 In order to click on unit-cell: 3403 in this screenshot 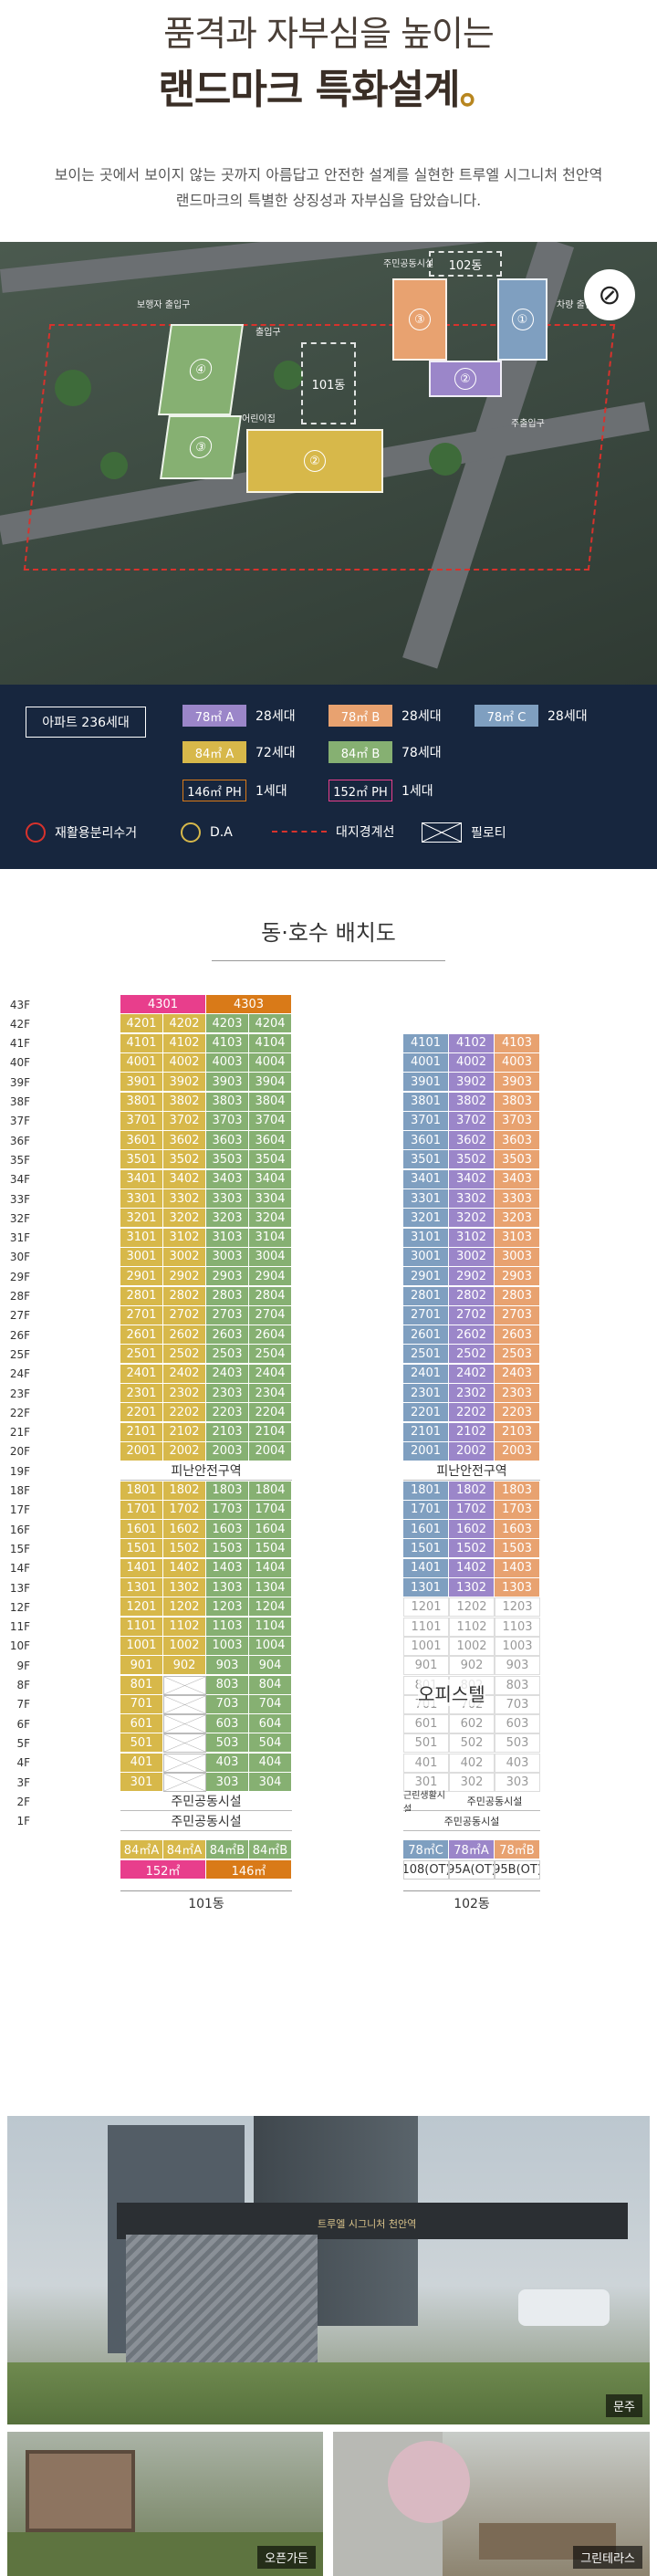, I will do `click(227, 1179)`.